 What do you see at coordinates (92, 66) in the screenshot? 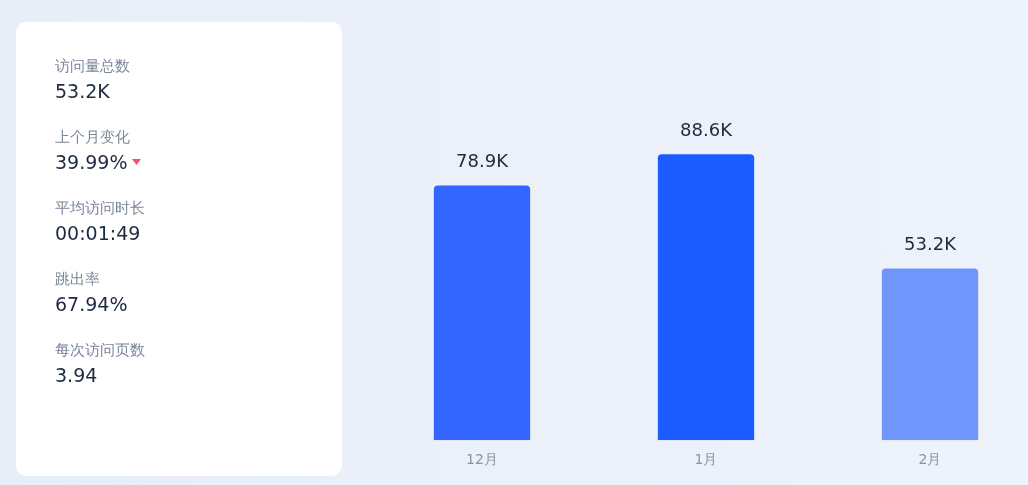
I see `text: 访问量总数` at bounding box center [92, 66].